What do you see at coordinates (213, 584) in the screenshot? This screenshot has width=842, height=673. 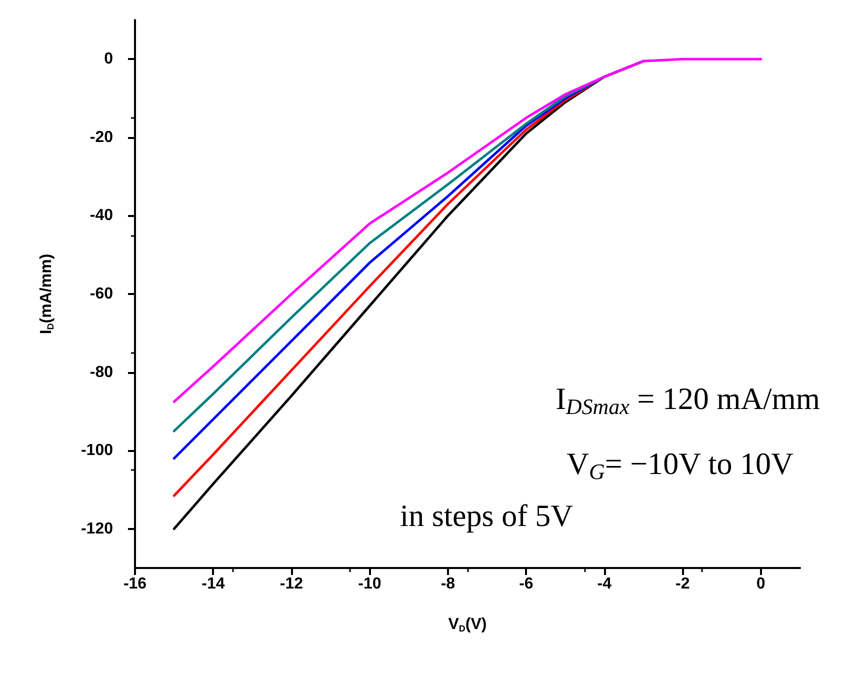 I see `x-tick-label: -14` at bounding box center [213, 584].